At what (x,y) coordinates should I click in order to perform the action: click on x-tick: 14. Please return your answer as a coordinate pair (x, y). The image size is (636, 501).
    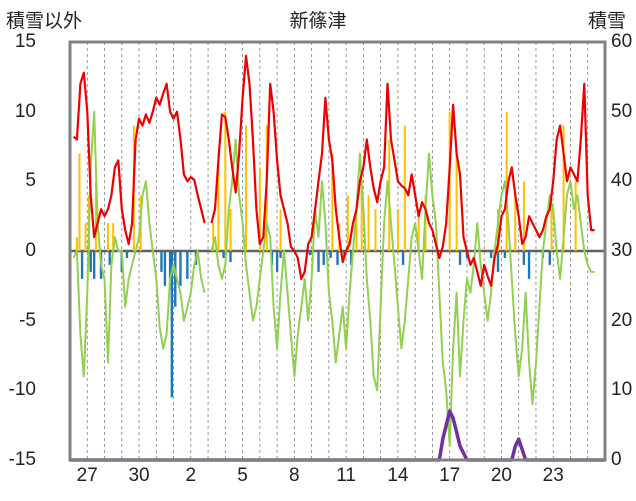
    Looking at the image, I should click on (398, 475).